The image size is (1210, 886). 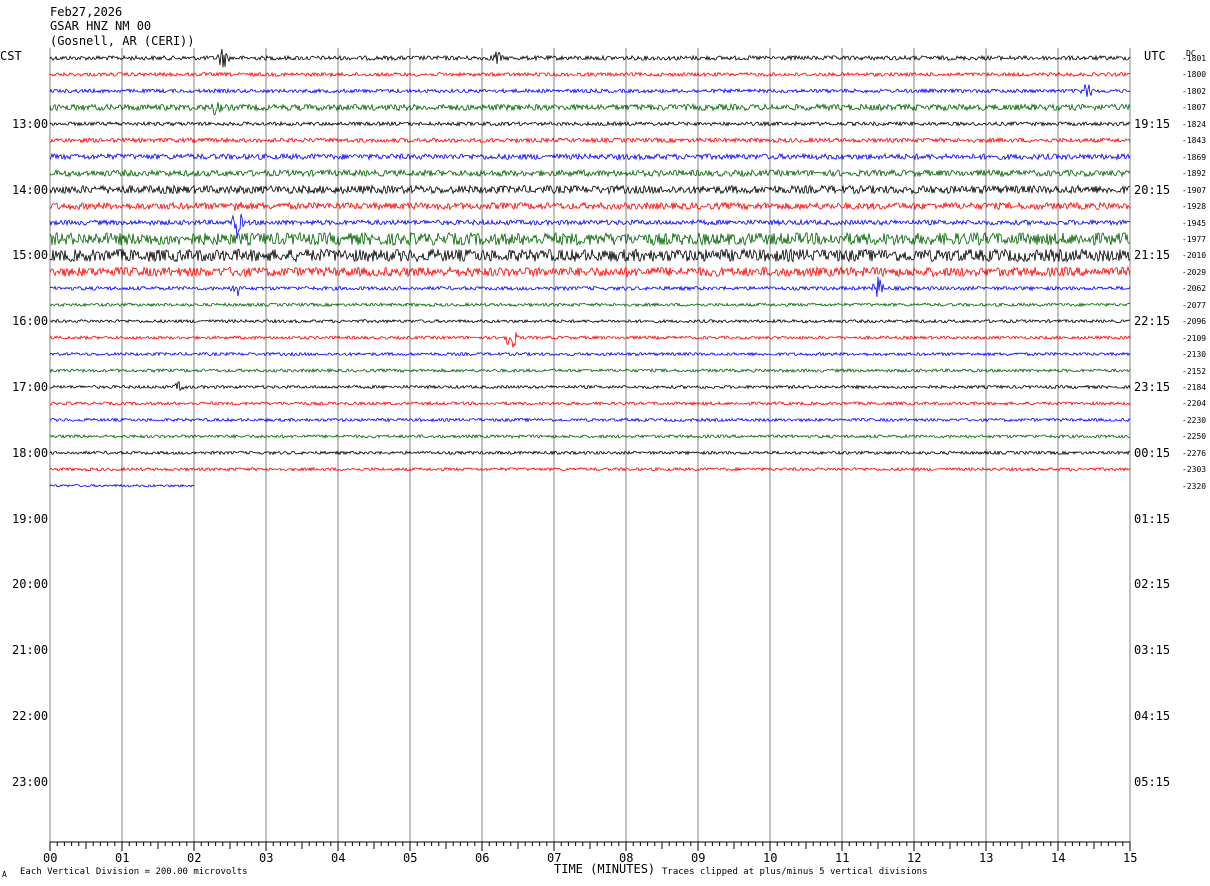 I want to click on dc-offset-label: -2303, so click(x=1194, y=470).